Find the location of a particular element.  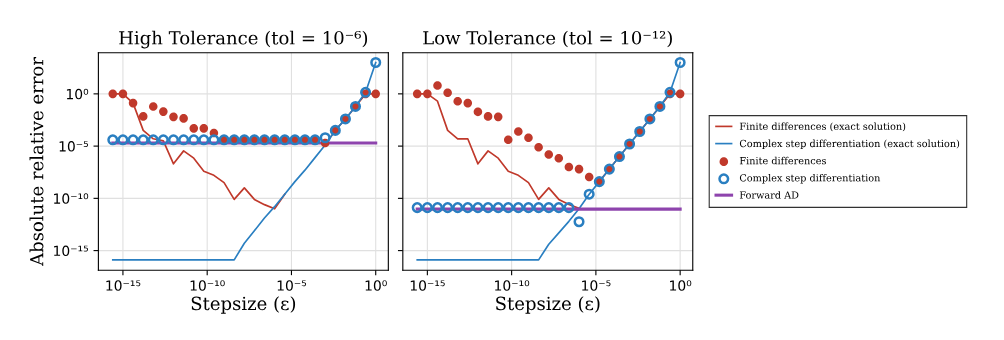

legend-label: Finite differences (exact solution) is located at coordinates (822, 127).